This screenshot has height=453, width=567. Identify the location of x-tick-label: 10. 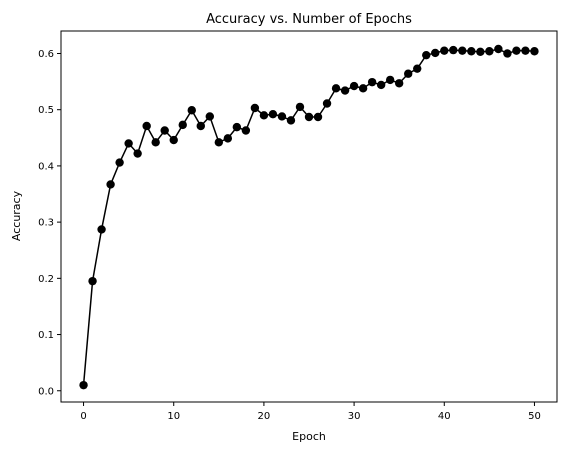
(173, 416).